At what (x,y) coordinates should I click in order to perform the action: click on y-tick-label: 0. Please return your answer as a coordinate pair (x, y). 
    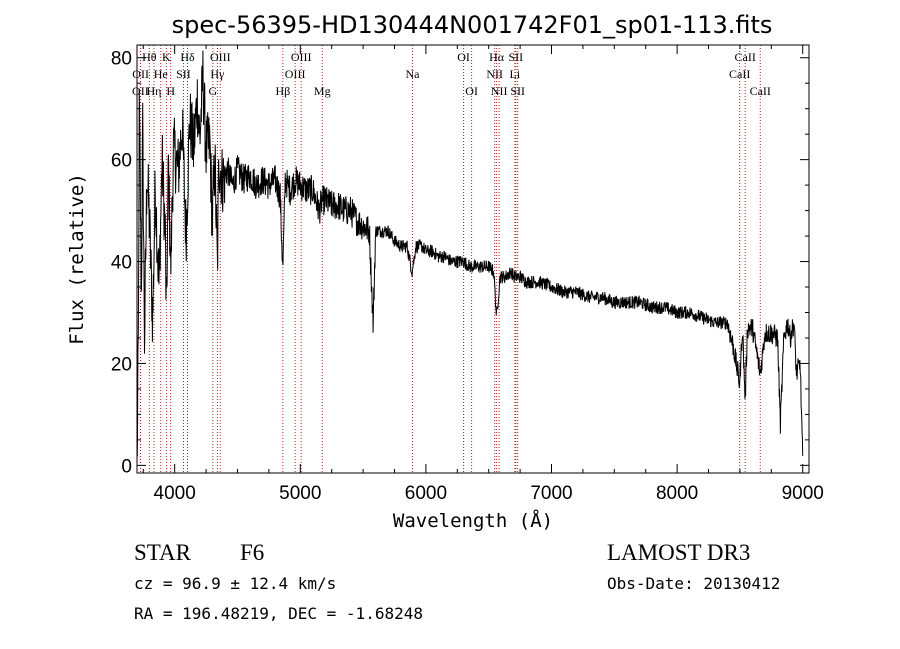
    Looking at the image, I should click on (126, 466).